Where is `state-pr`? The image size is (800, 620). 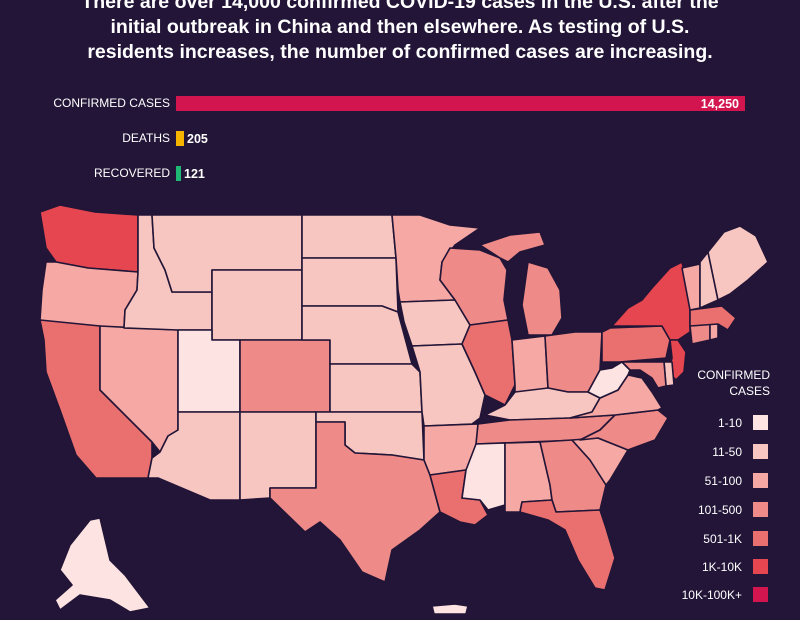
state-pr is located at coordinates (450, 609).